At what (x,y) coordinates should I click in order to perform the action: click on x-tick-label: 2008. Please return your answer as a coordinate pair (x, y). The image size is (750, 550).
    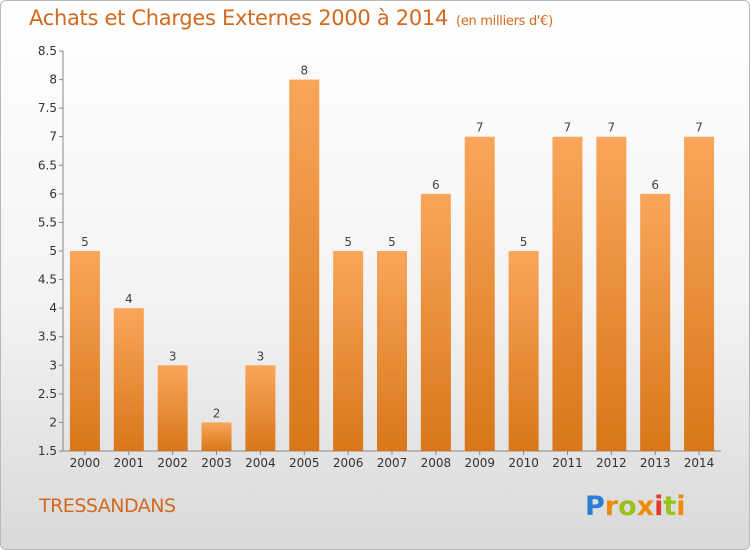
    Looking at the image, I should click on (436, 463).